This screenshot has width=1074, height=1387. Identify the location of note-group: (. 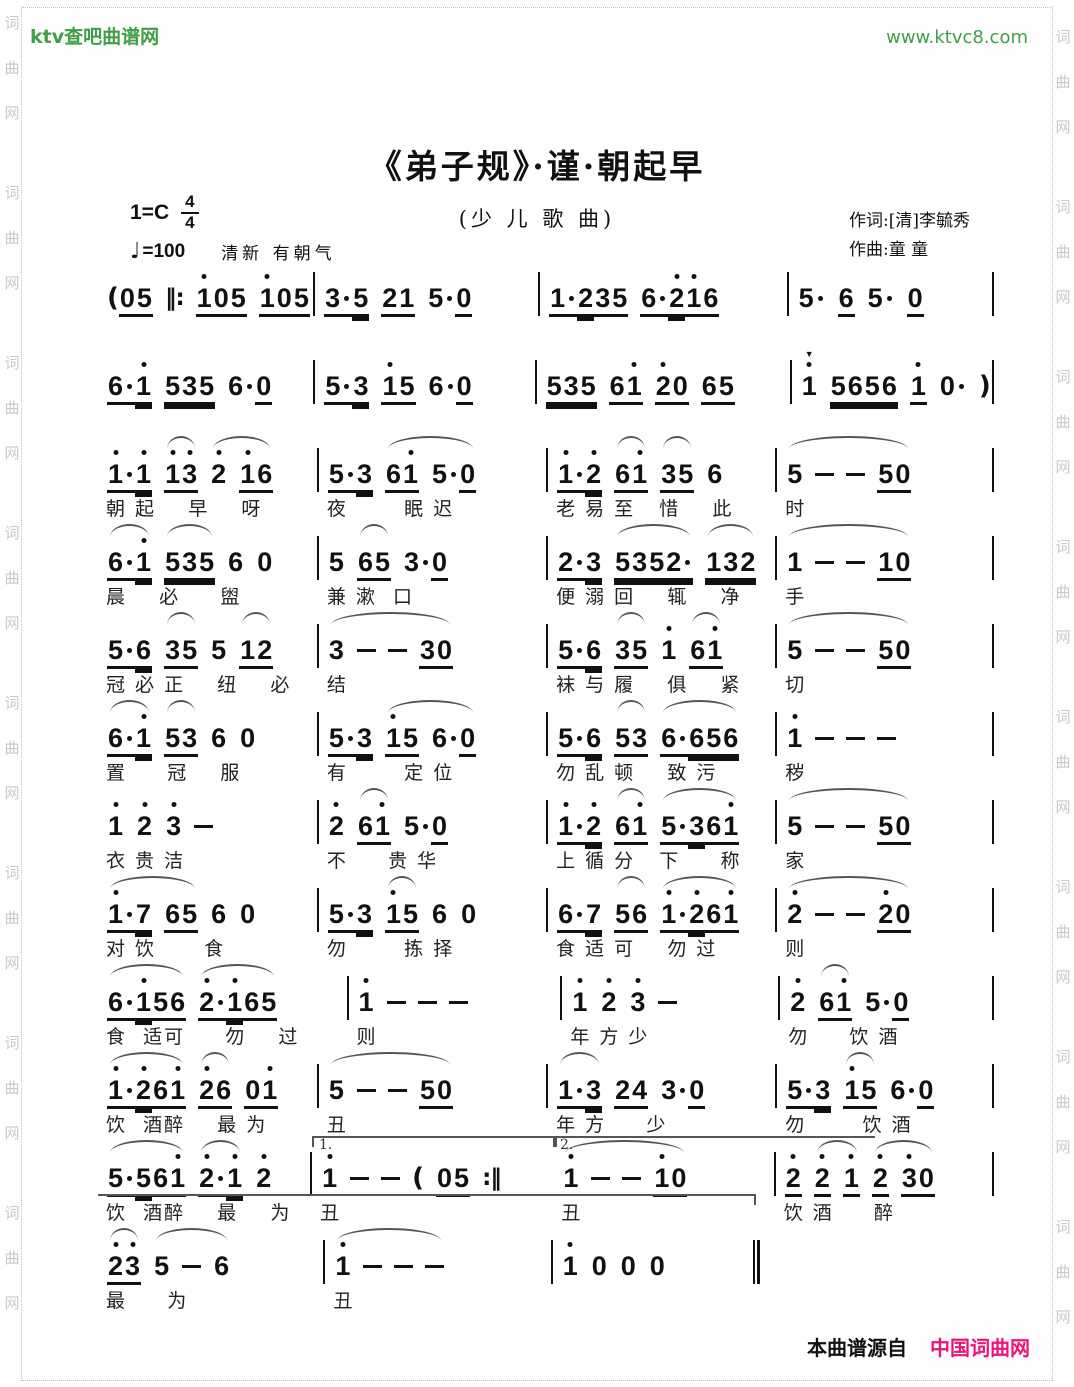
(418, 1178).